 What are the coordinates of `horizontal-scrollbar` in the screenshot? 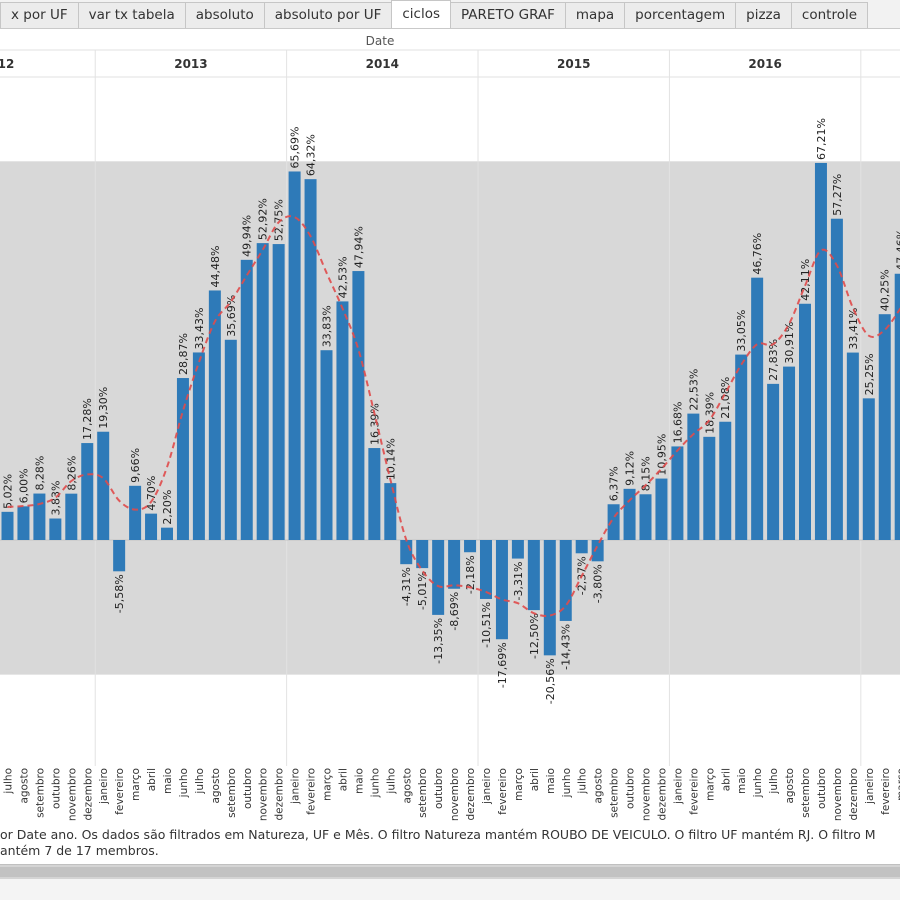 It's located at (450, 871).